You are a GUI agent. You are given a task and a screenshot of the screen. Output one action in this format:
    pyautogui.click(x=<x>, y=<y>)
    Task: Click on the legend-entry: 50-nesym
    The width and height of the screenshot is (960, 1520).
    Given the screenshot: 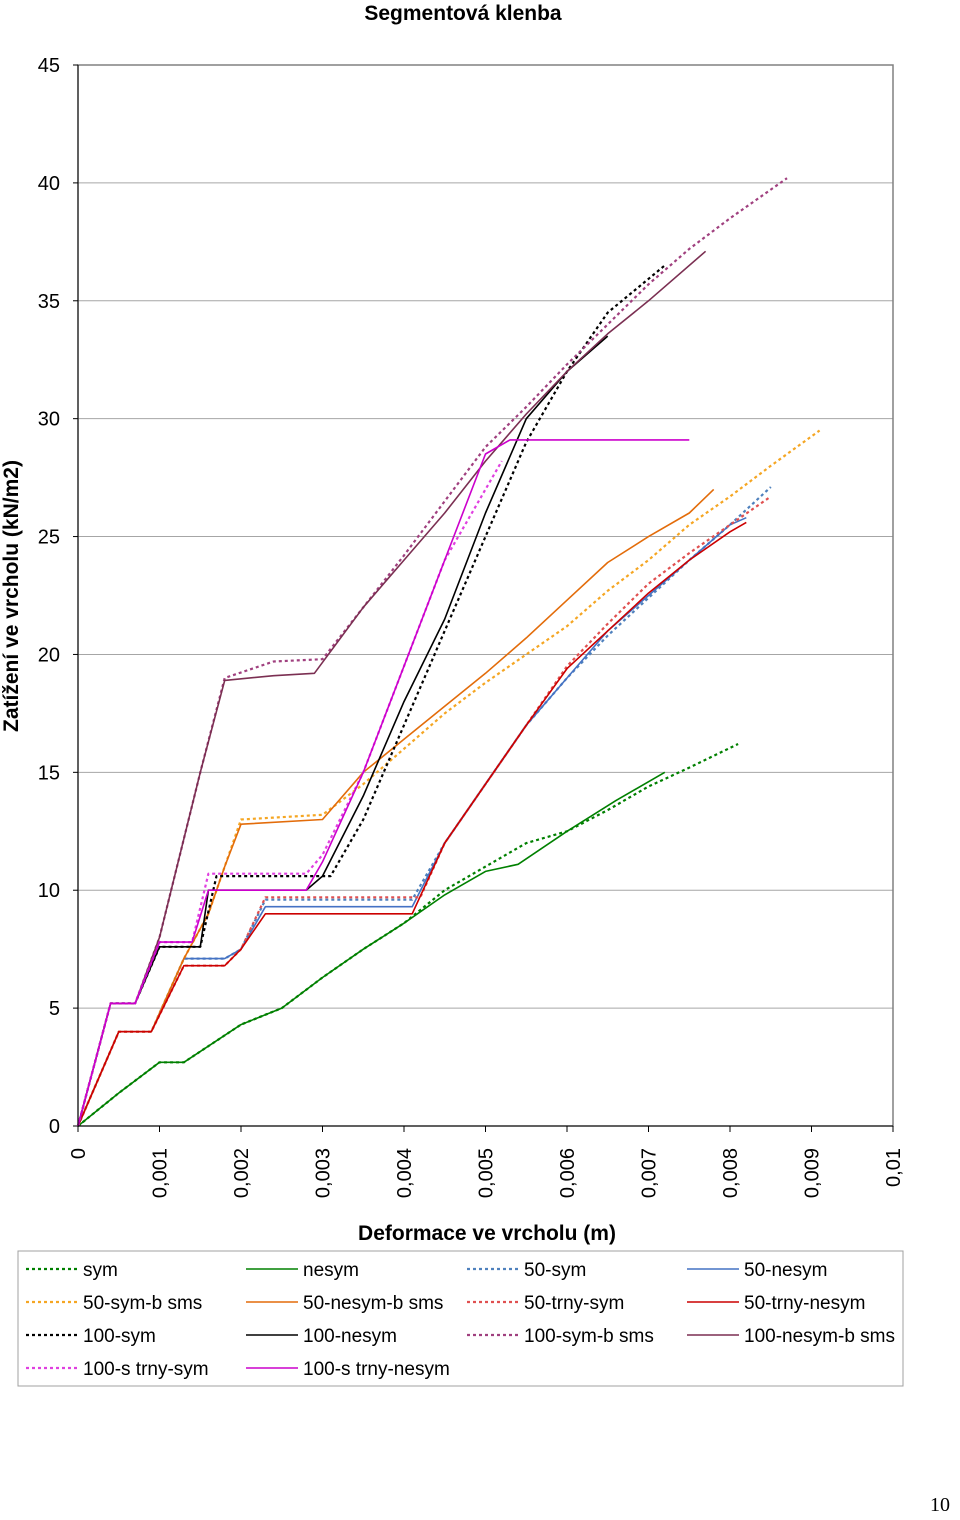 What is the action you would take?
    pyautogui.click(x=785, y=1270)
    